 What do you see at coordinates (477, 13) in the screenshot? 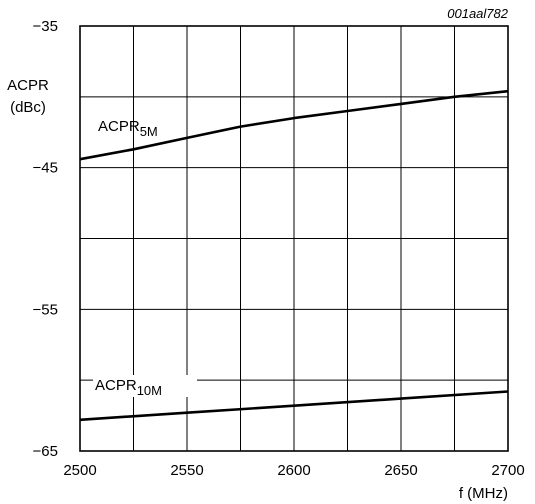
I see `figure-id: 001aal782` at bounding box center [477, 13].